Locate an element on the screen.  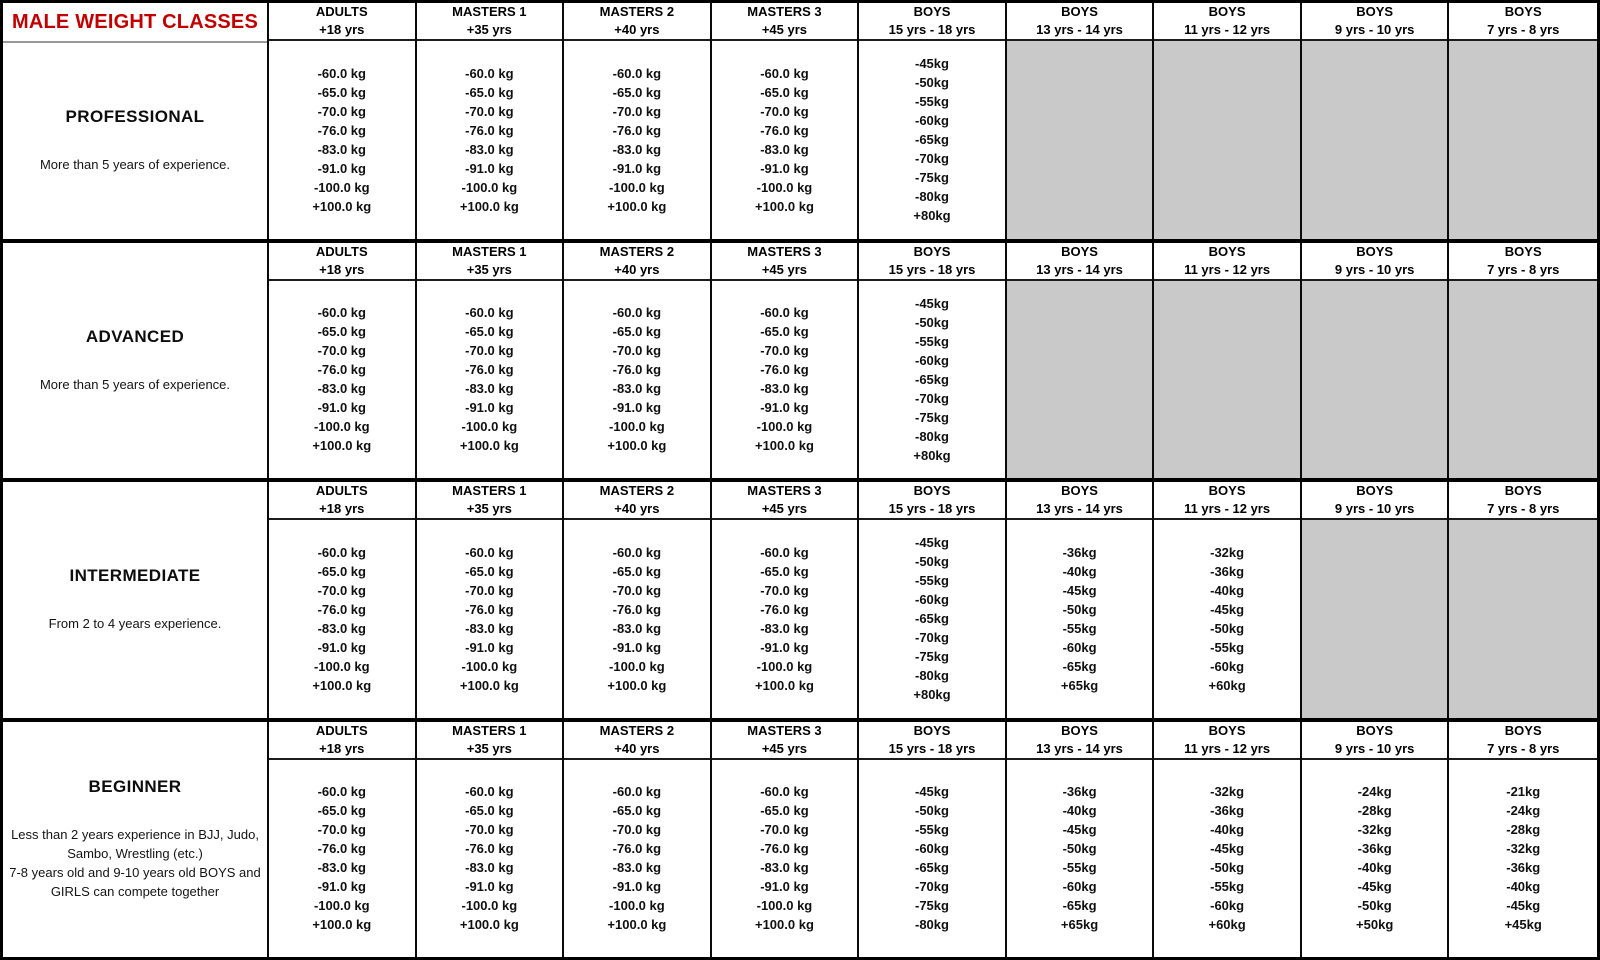
age-range-label: +35 yrs is located at coordinates (489, 269).